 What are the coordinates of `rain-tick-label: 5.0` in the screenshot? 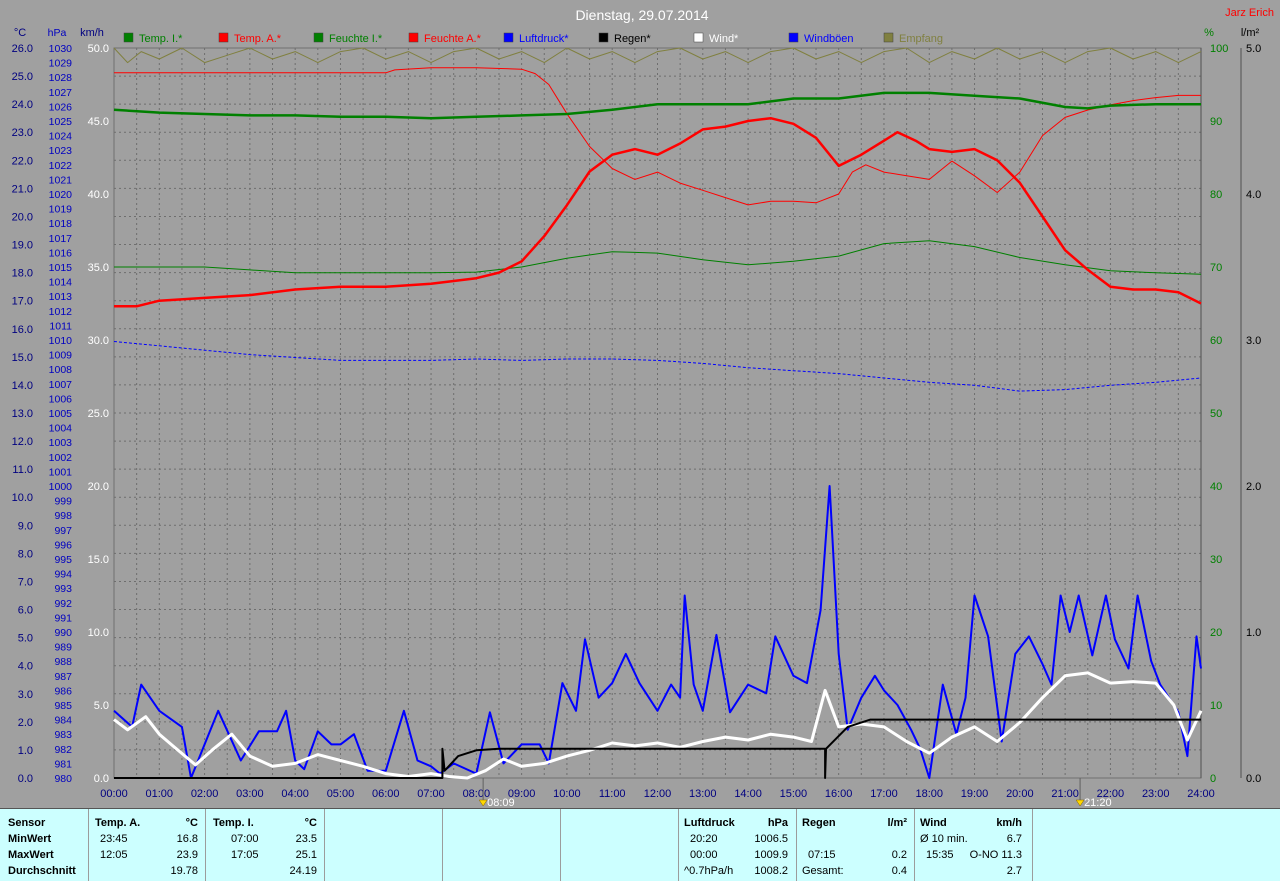 It's located at (1253, 49).